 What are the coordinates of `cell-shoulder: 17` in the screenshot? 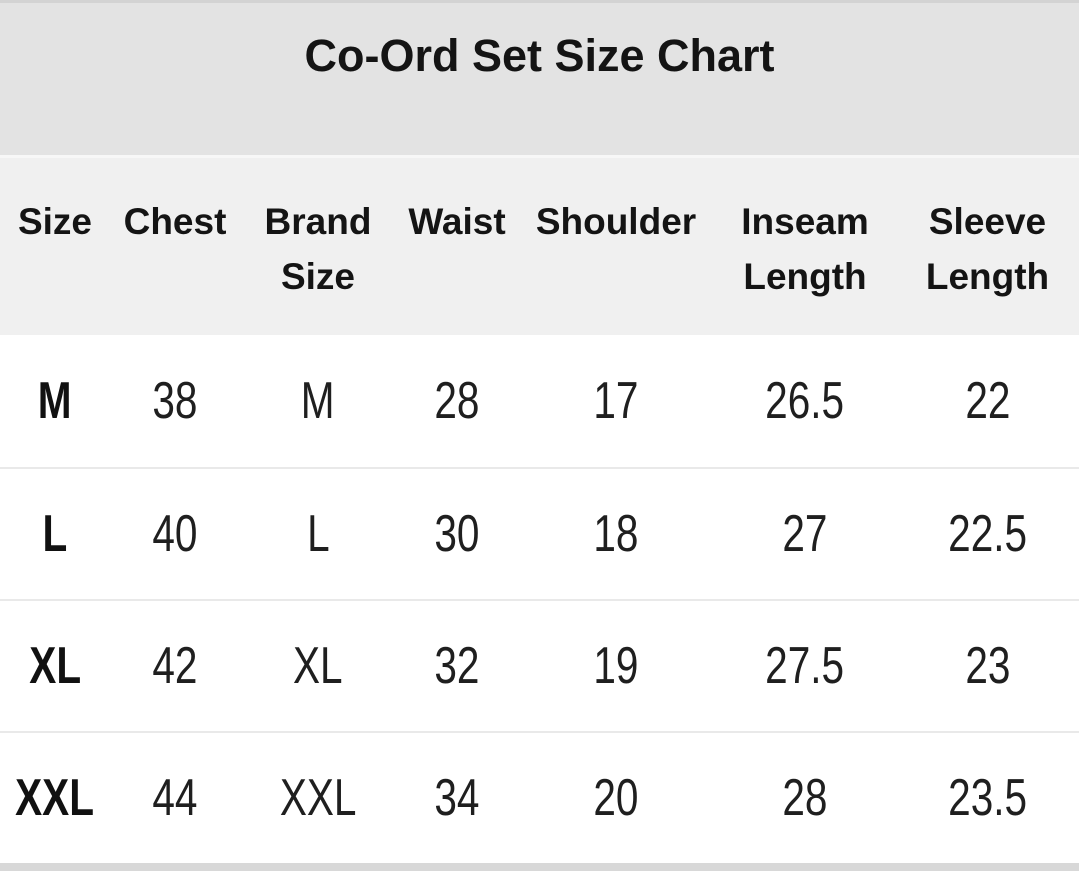 It's located at (616, 401).